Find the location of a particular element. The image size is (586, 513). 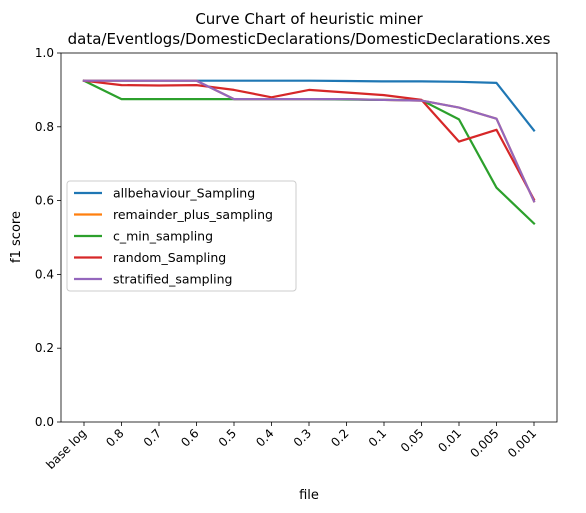

legend-label: stratified_sampling is located at coordinates (172, 279).